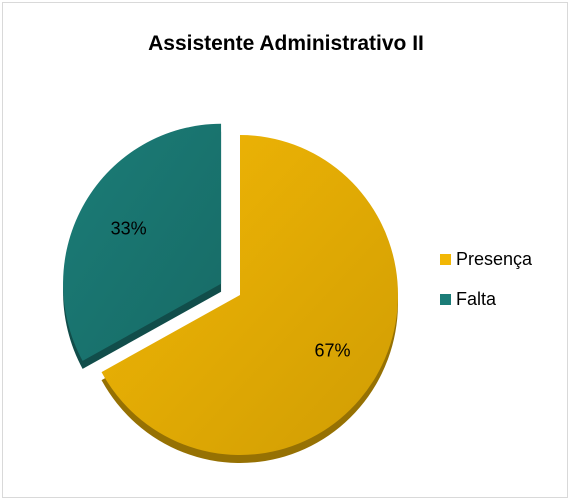  I want to click on legend-item-falta: Falta, so click(486, 299).